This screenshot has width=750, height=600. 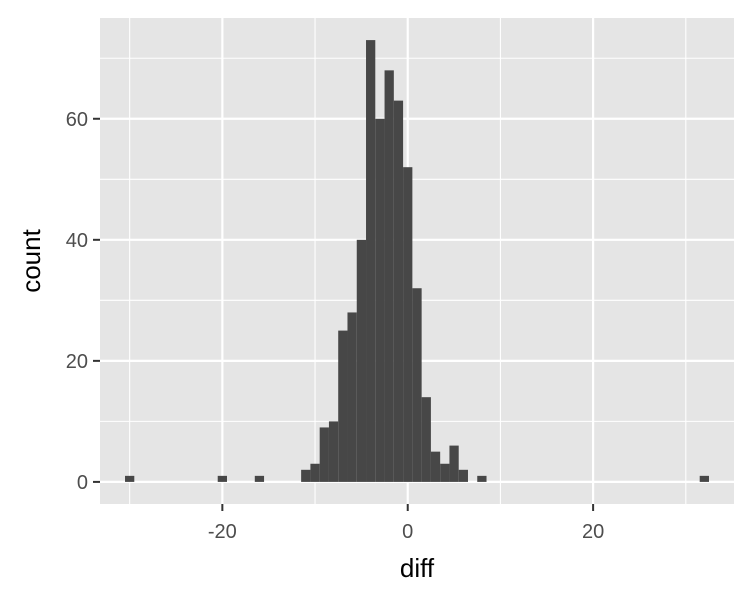 I want to click on y-axis-title: count, so click(x=31, y=260).